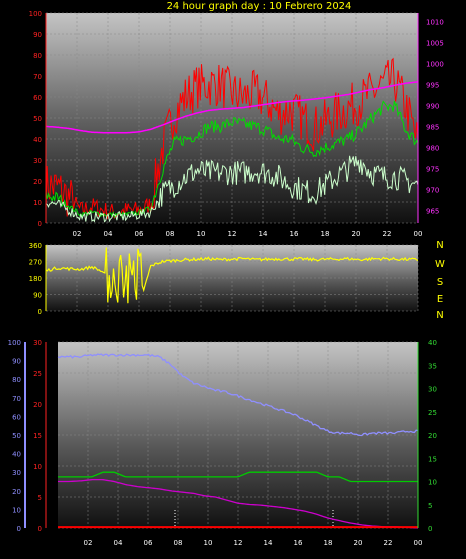 The height and width of the screenshot is (559, 466). I want to click on y-tick-label: 180, so click(35, 279).